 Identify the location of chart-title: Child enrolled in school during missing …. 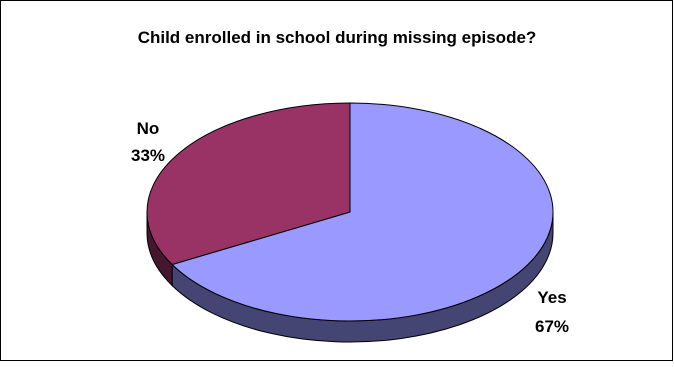
(337, 37).